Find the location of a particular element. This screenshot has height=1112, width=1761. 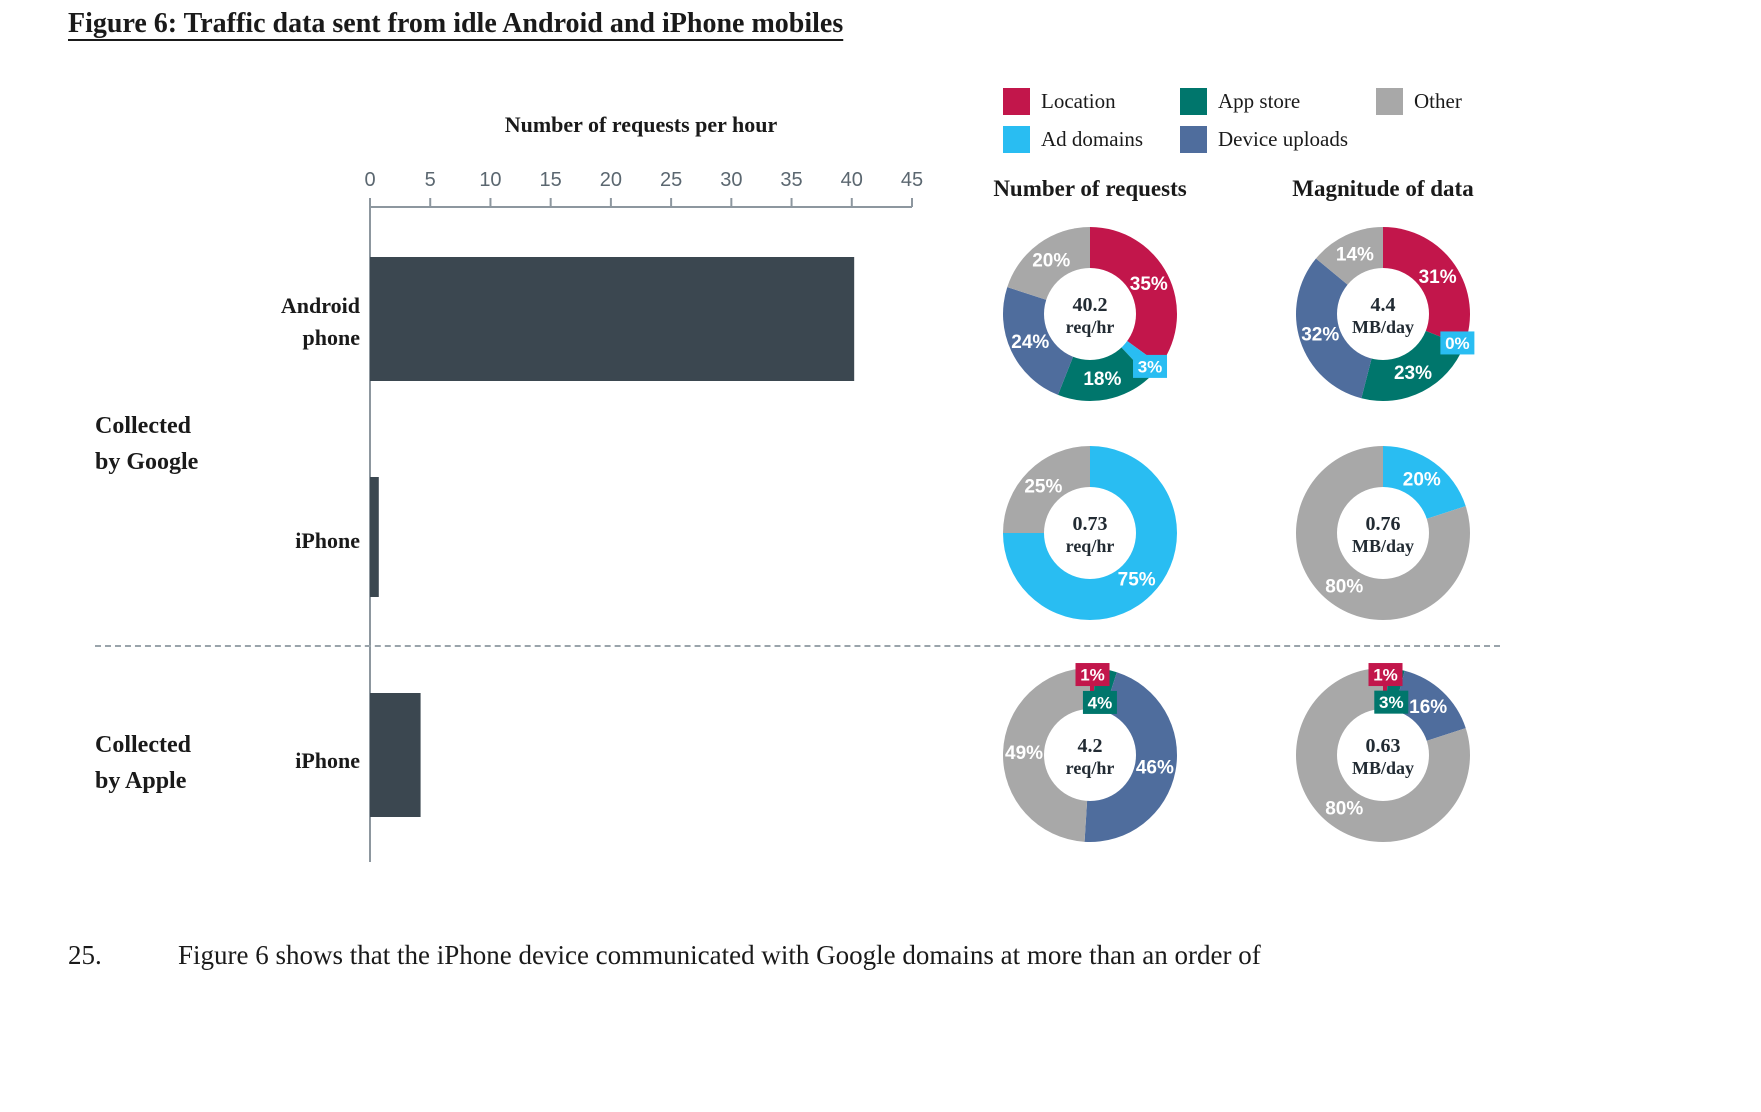

bar-label-android-phone: Android phone is located at coordinates (320, 321).